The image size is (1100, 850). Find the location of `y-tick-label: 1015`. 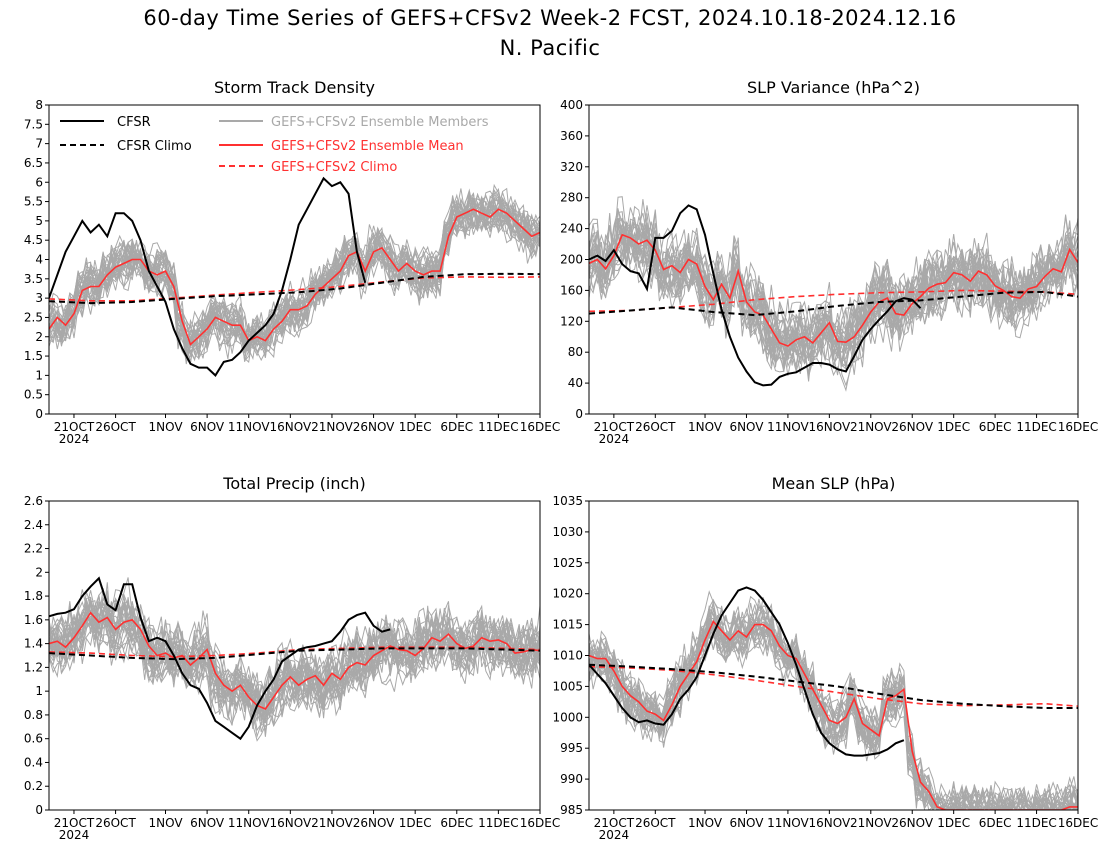

y-tick-label: 1015 is located at coordinates (567, 625).